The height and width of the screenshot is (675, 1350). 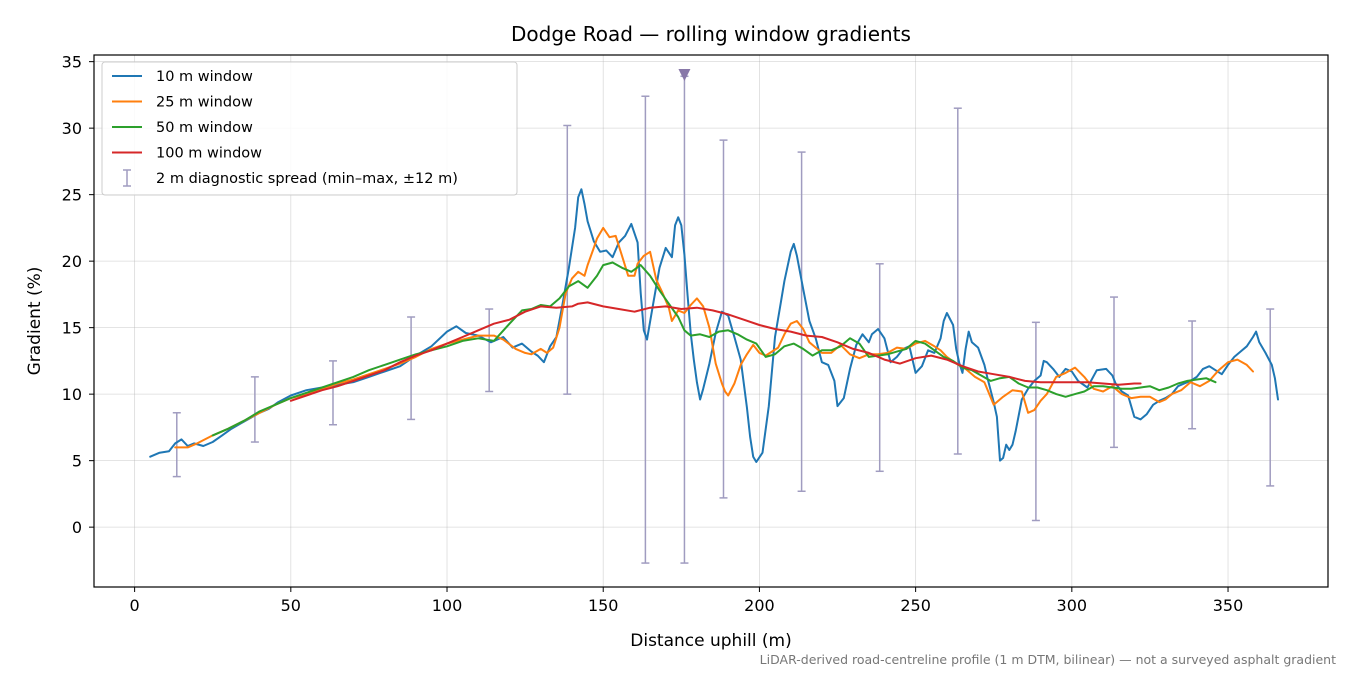 What do you see at coordinates (72, 328) in the screenshot?
I see `y-tick-label: 15` at bounding box center [72, 328].